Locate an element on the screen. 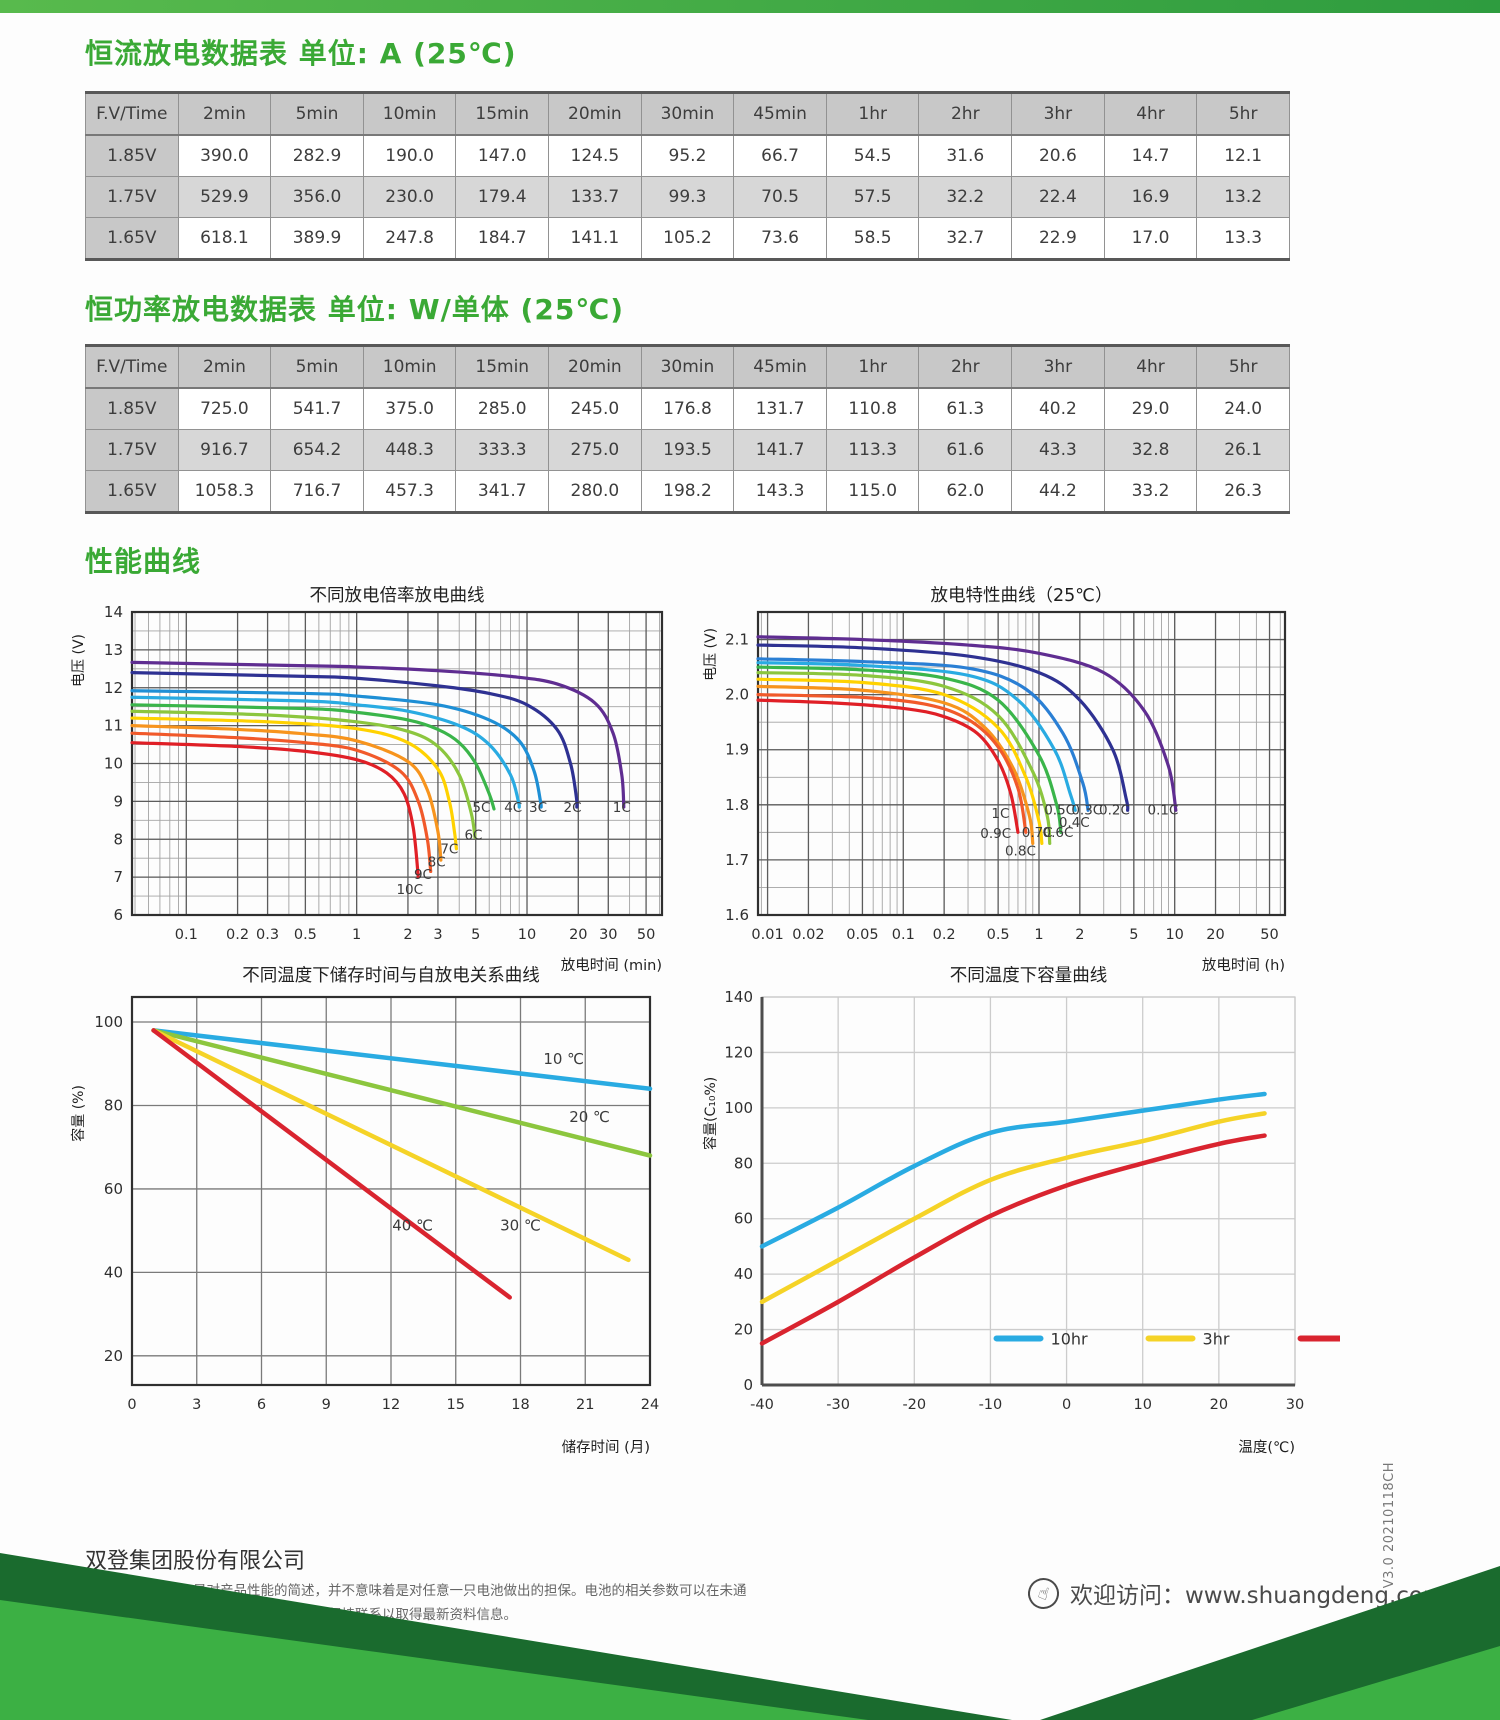 This screenshot has height=1720, width=1500. svg-text: 容量 (%) is located at coordinates (78, 1113).